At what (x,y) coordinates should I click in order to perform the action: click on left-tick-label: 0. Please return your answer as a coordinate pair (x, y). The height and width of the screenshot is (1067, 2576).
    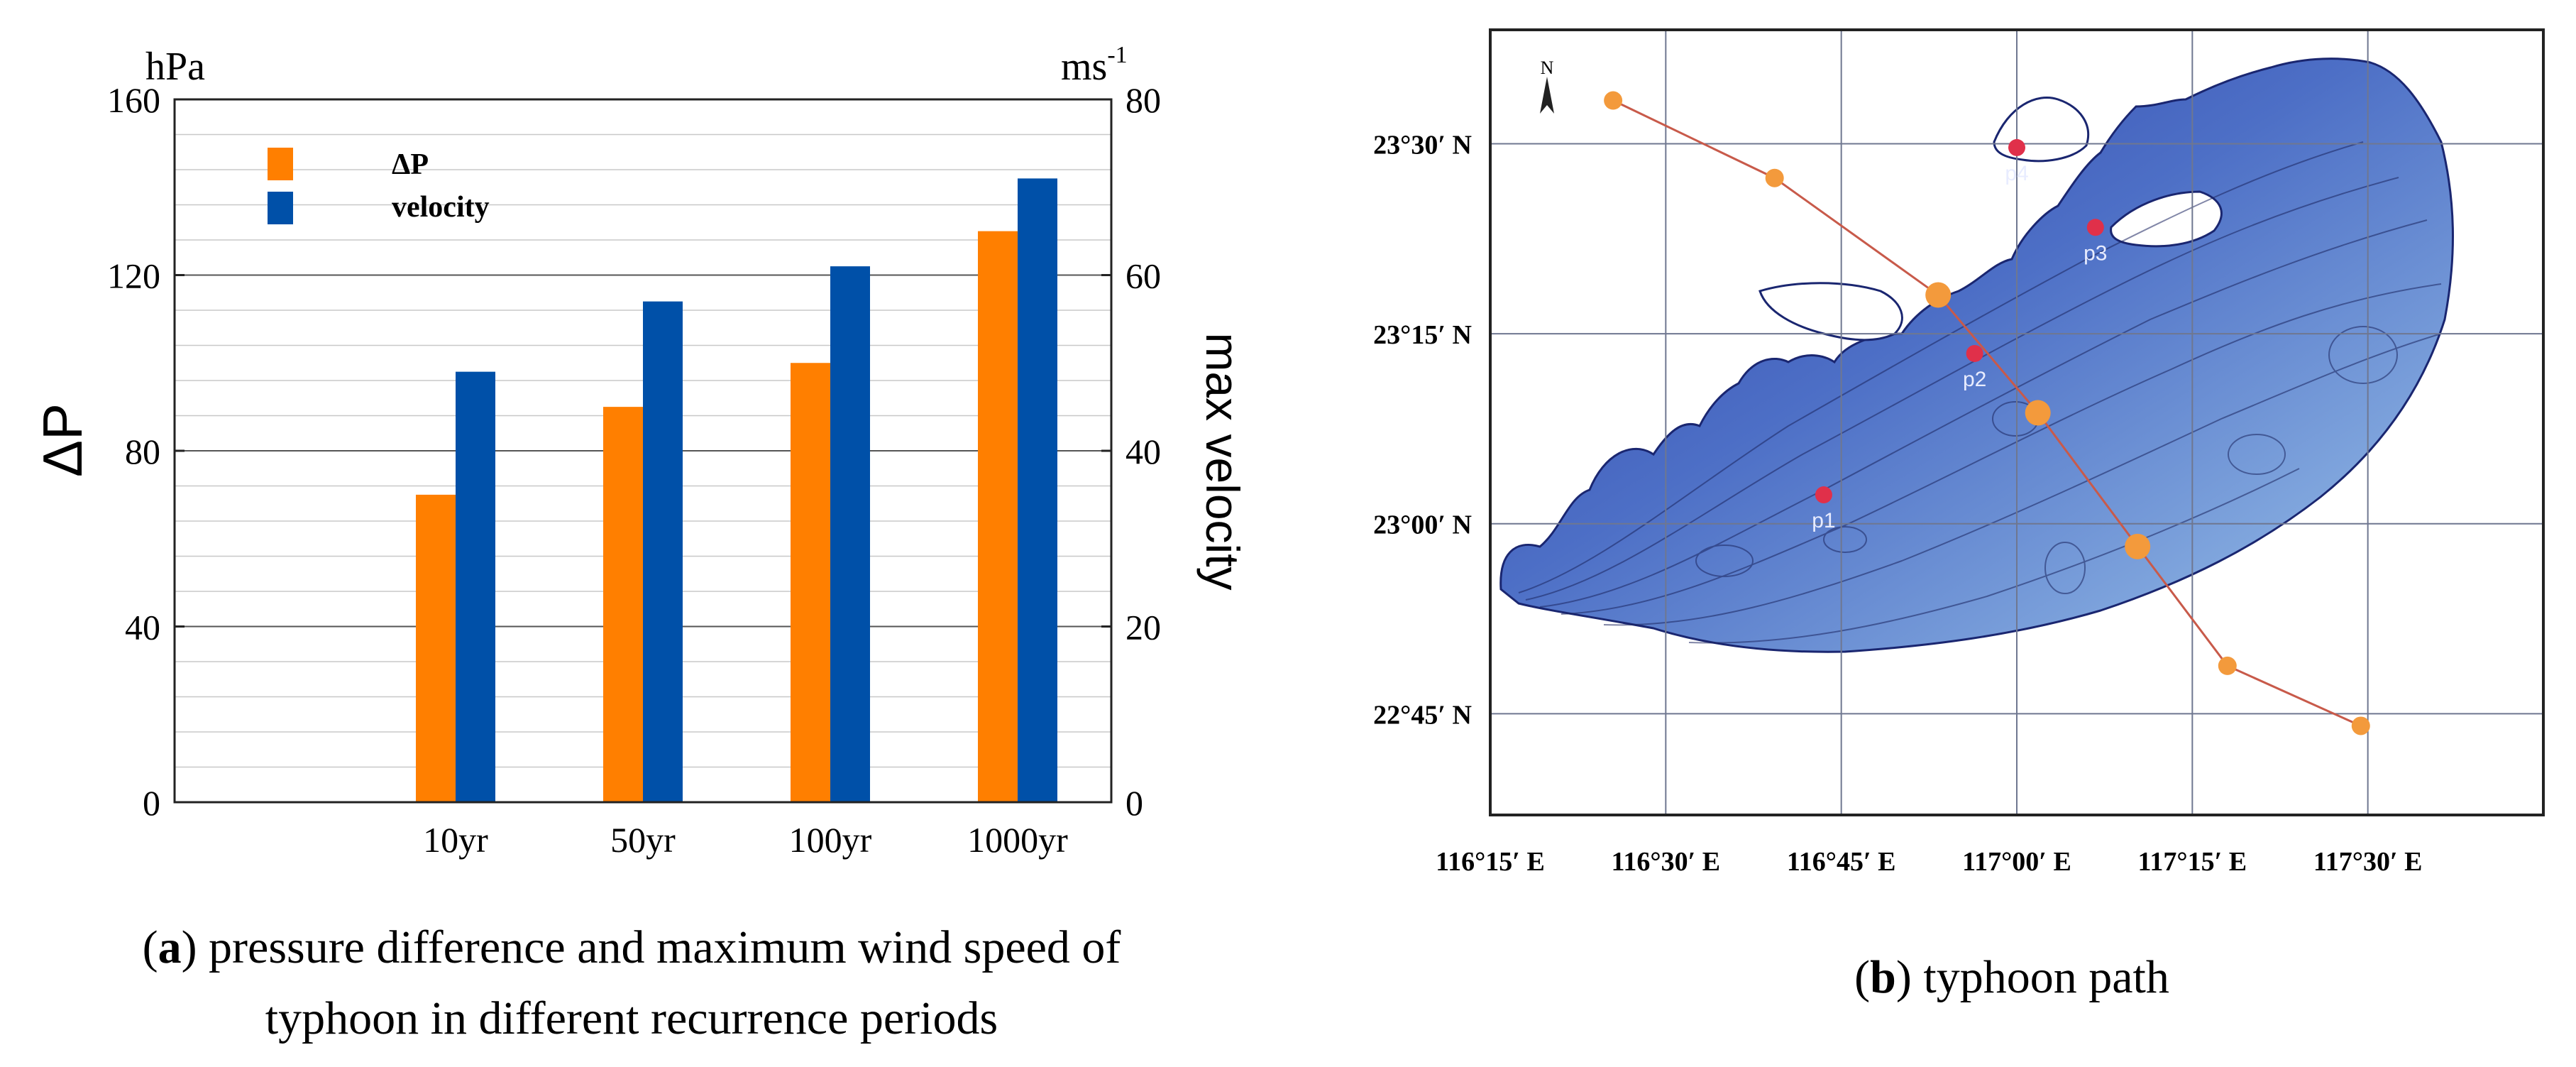
    Looking at the image, I should click on (151, 803).